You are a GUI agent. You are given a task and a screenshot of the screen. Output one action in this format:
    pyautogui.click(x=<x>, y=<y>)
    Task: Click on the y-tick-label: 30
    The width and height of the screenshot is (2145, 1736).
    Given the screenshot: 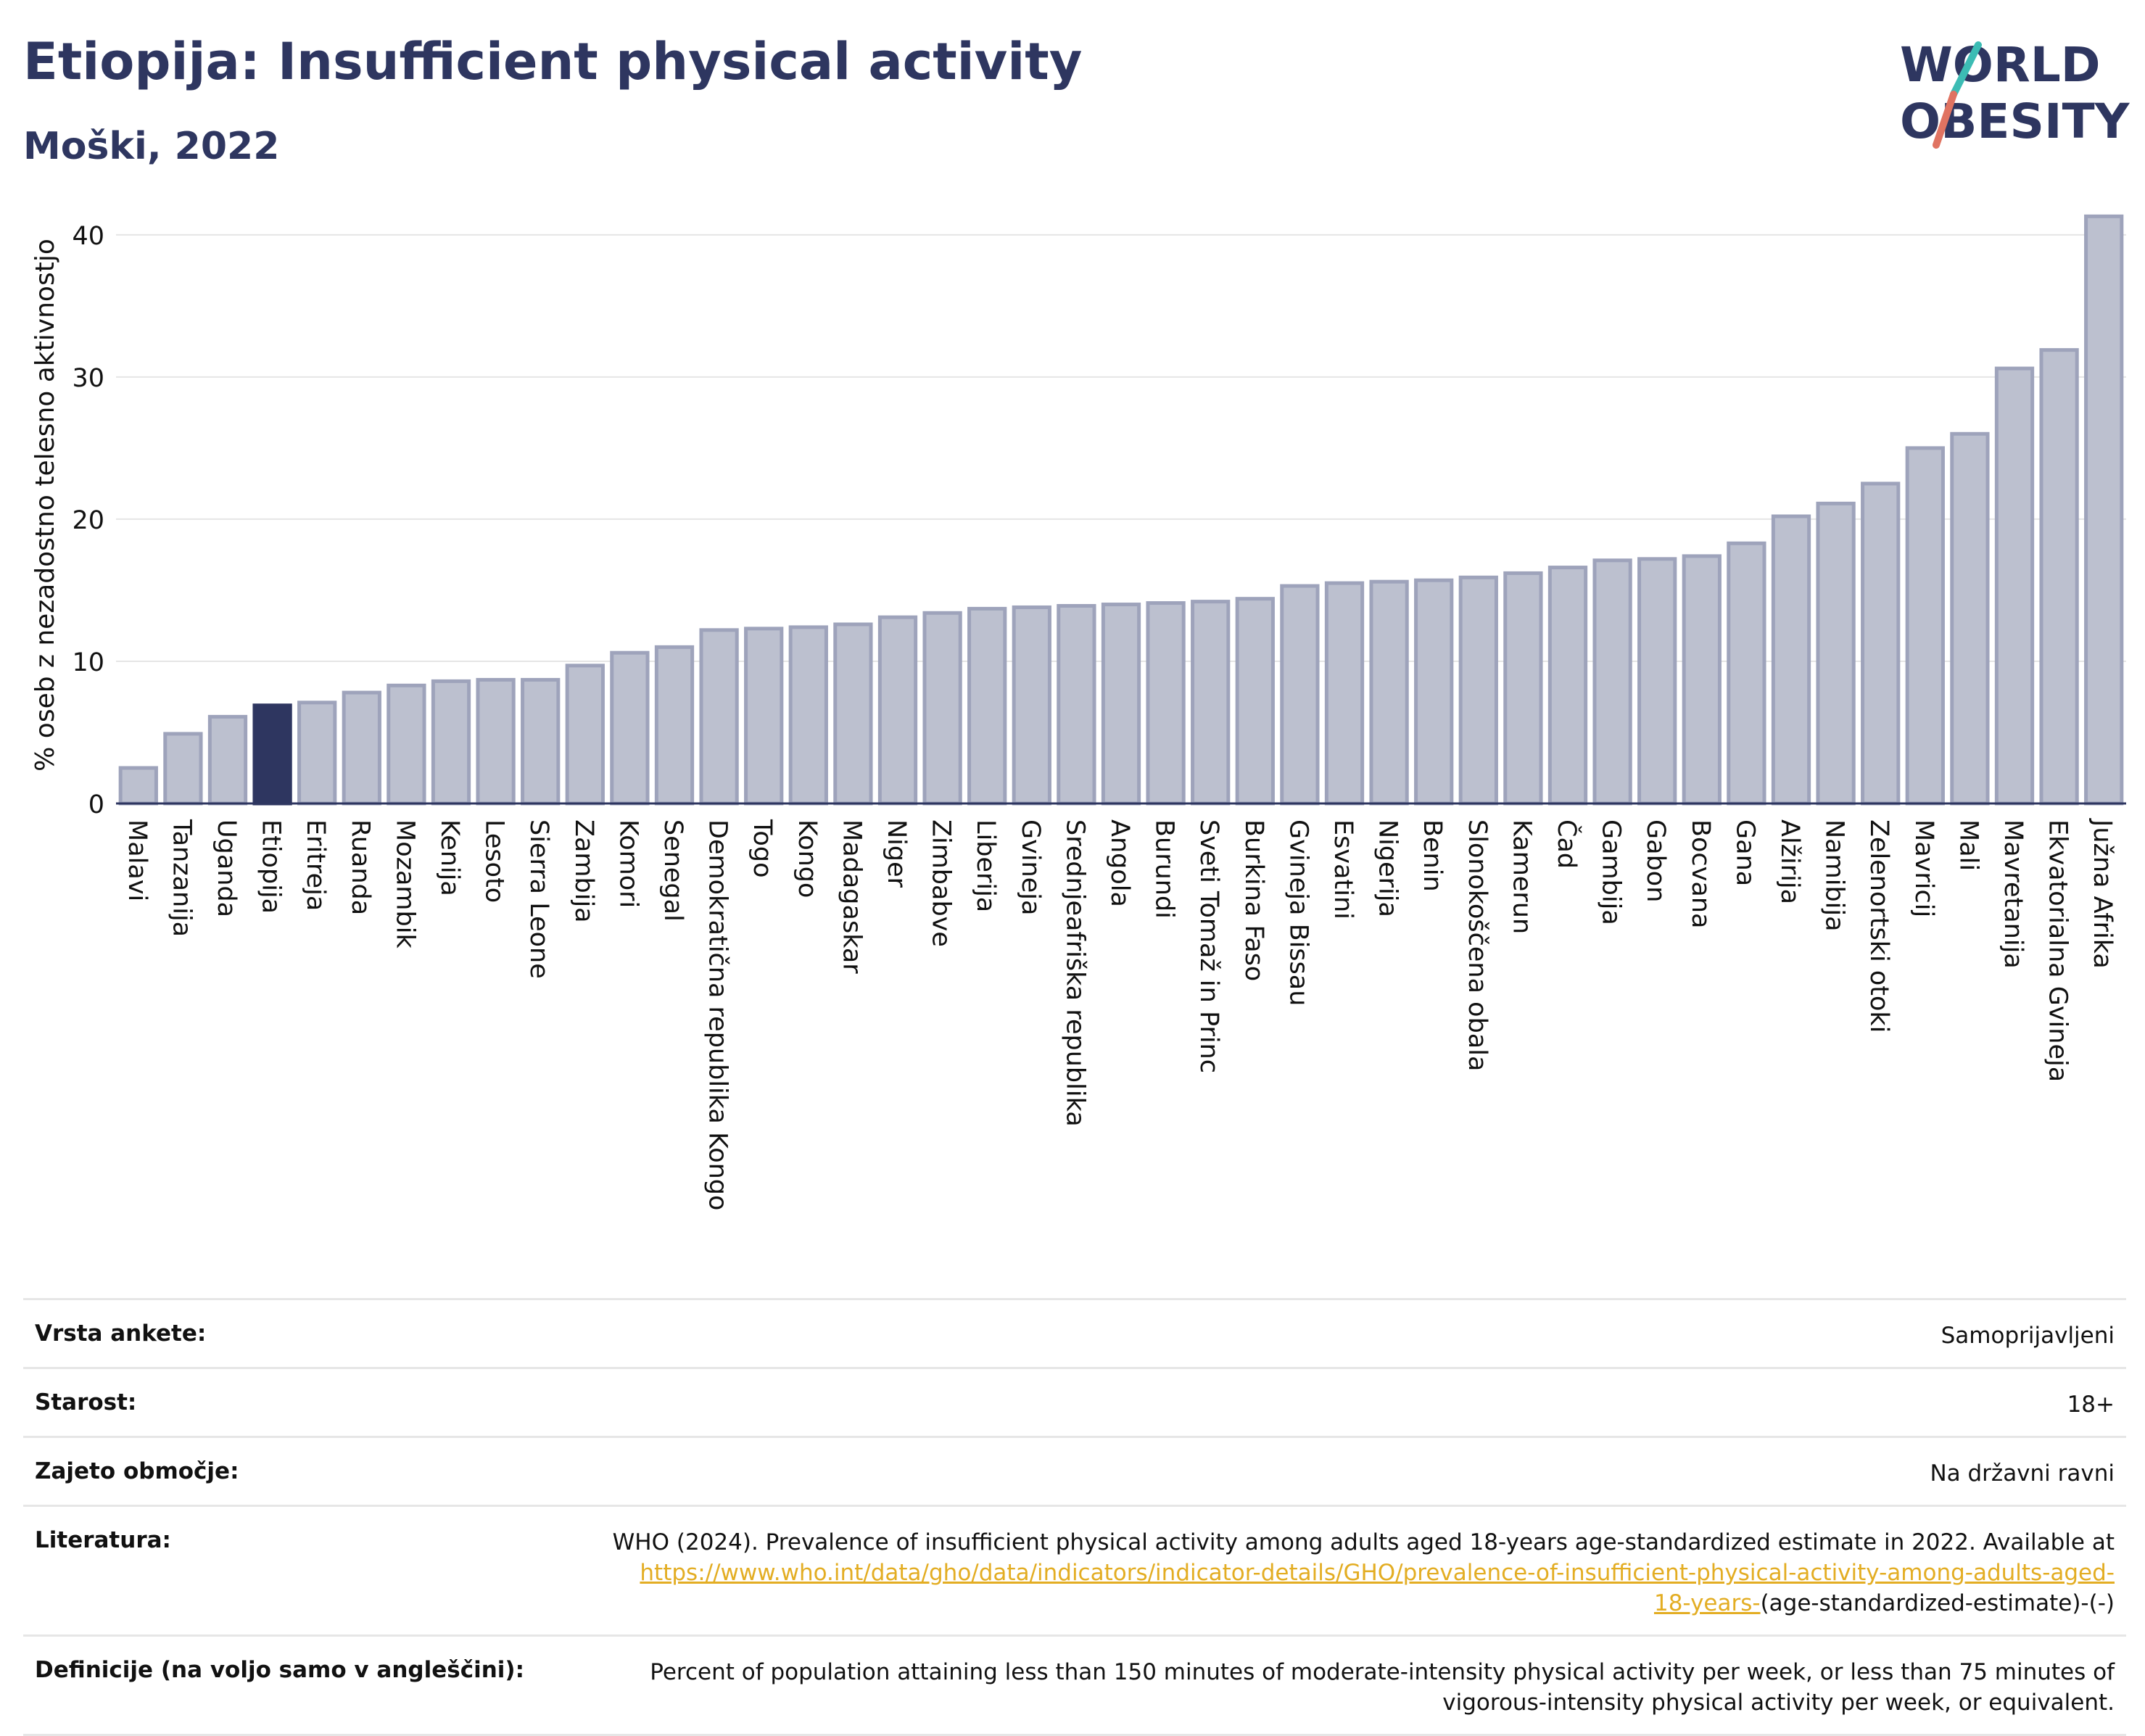 What is the action you would take?
    pyautogui.click(x=88, y=378)
    